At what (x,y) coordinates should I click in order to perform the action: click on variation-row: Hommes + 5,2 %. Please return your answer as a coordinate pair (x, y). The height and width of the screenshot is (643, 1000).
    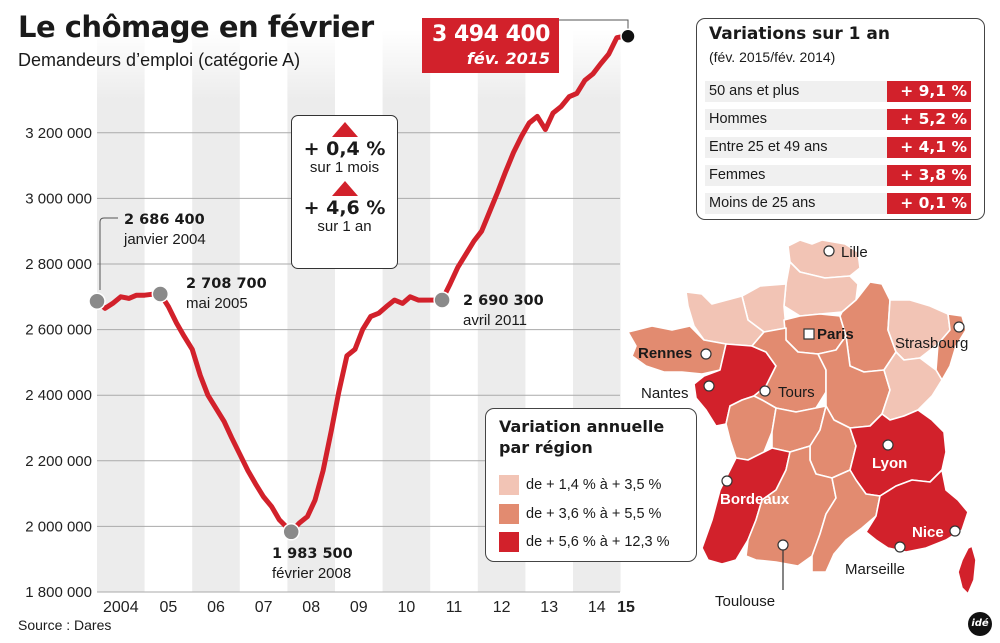
    Looking at the image, I should click on (838, 119).